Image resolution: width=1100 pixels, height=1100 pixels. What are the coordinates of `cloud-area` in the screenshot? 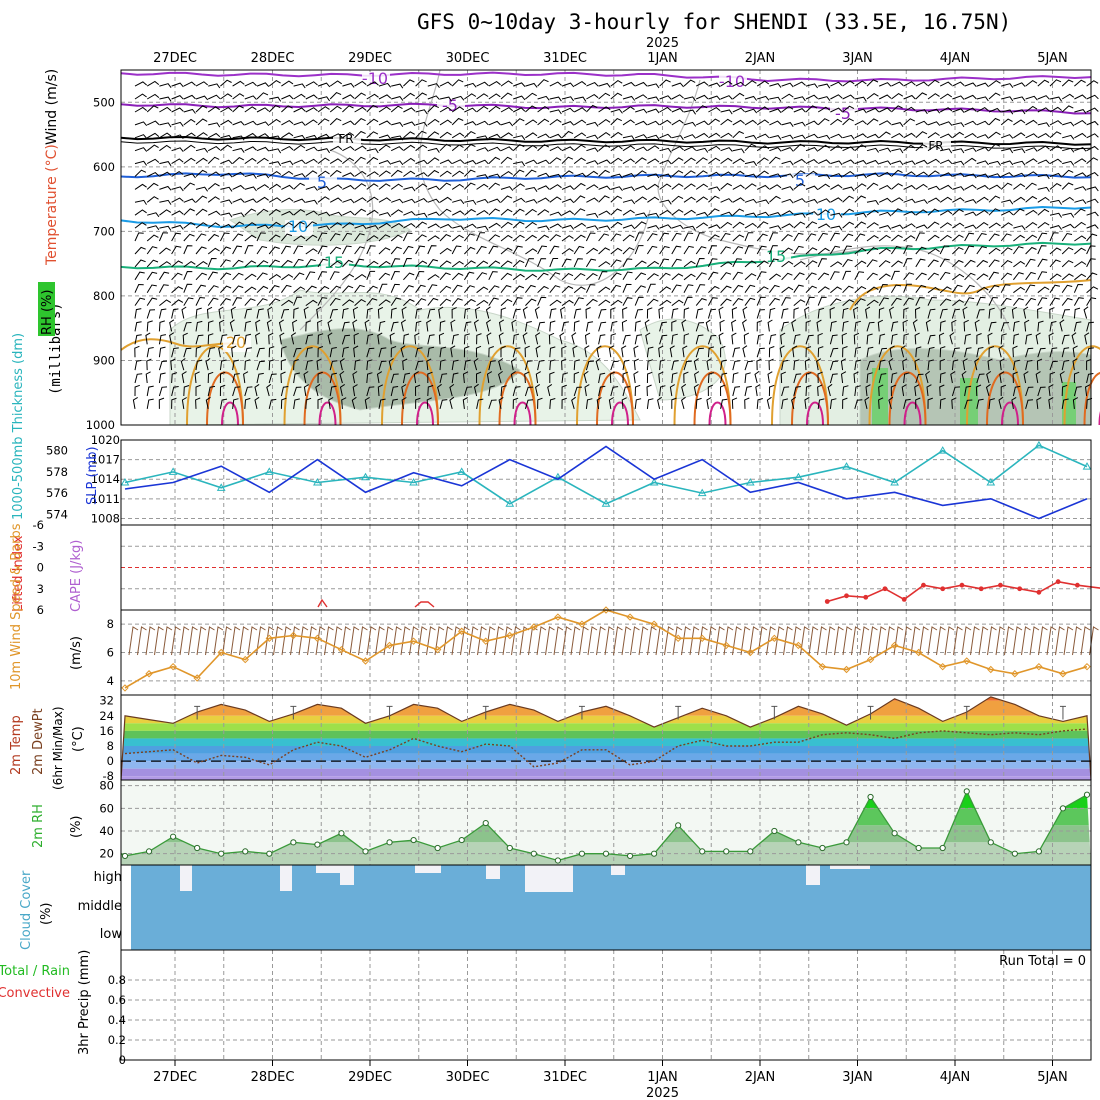 It's located at (611, 907).